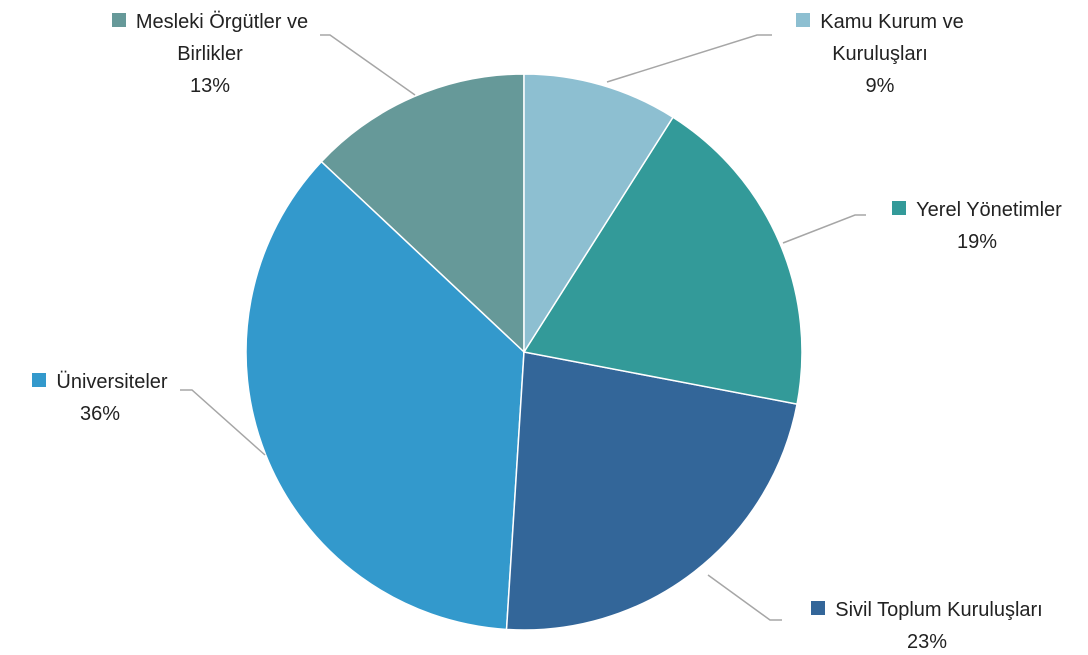  What do you see at coordinates (892, 38) in the screenshot?
I see `category-name: Kamu Kurum ve Kuruluşları` at bounding box center [892, 38].